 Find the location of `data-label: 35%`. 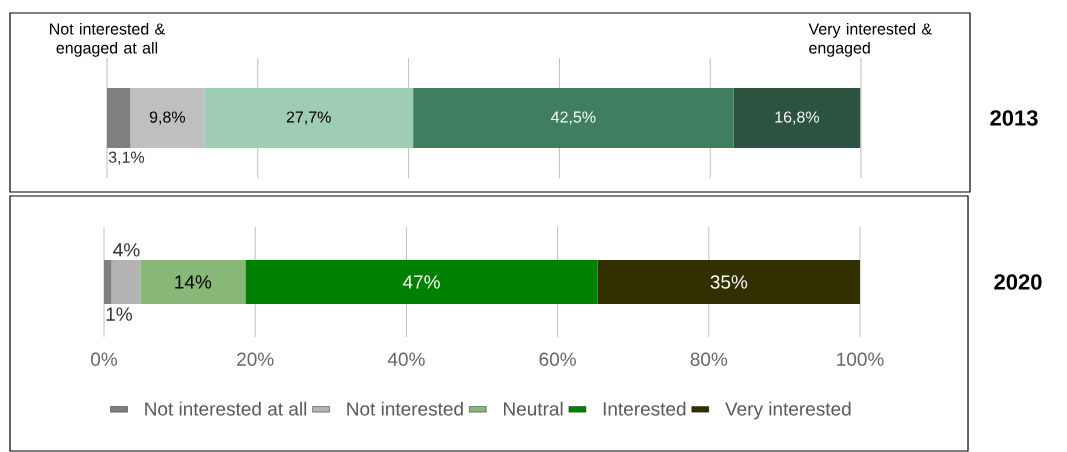

data-label: 35% is located at coordinates (729, 282).